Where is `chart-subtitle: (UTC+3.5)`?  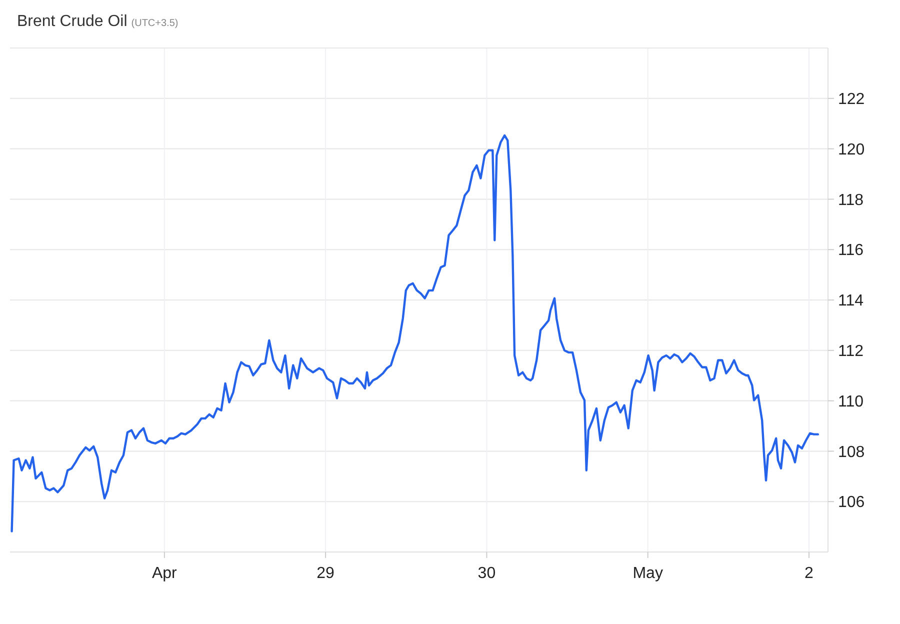 chart-subtitle: (UTC+3.5) is located at coordinates (154, 23).